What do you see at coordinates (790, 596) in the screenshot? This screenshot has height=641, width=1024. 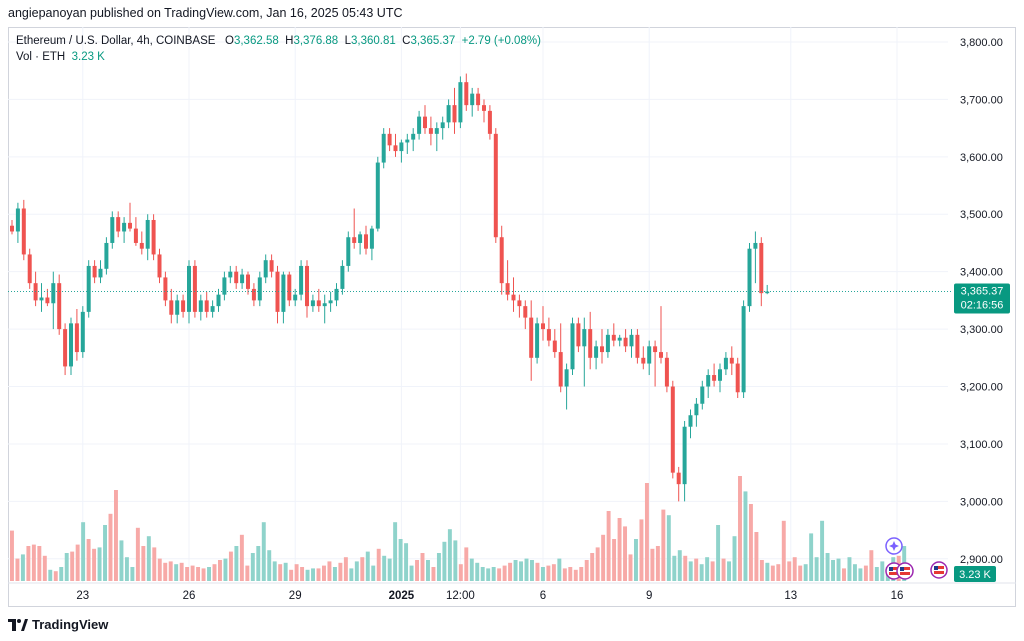 I see `x-tick-label: 13` at bounding box center [790, 596].